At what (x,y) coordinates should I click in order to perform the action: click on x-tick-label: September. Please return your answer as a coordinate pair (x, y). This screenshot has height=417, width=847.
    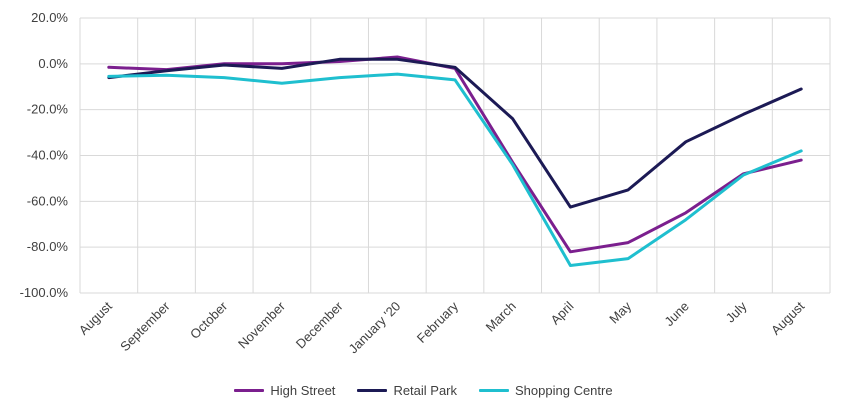
    Looking at the image, I should click on (145, 326).